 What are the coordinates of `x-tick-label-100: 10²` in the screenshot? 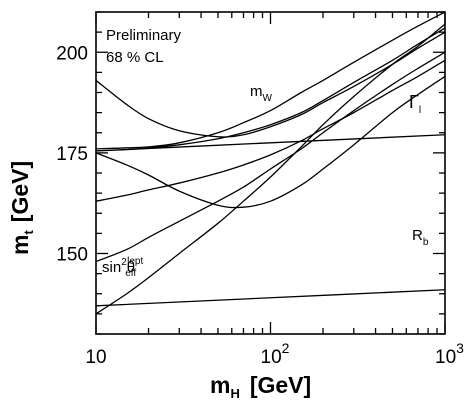 It's located at (275, 354).